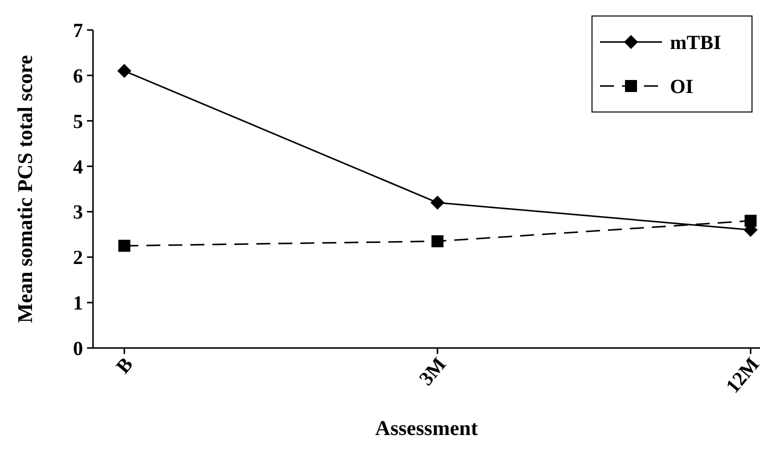 The width and height of the screenshot is (774, 451). What do you see at coordinates (78, 167) in the screenshot?
I see `y-tick-label: 4` at bounding box center [78, 167].